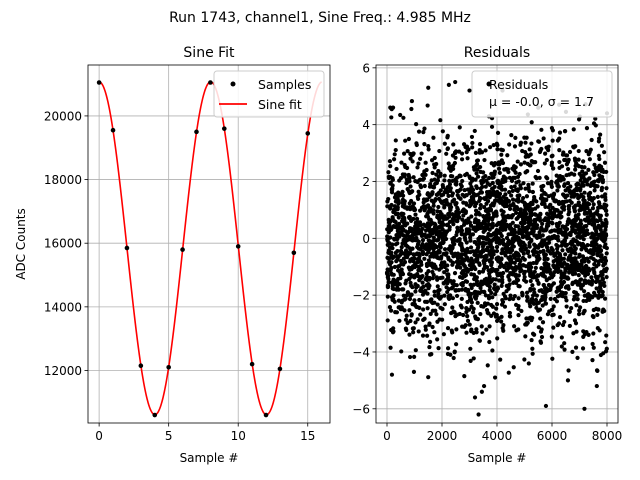 The height and width of the screenshot is (480, 640). I want to click on legend-samples-marker, so click(233, 84).